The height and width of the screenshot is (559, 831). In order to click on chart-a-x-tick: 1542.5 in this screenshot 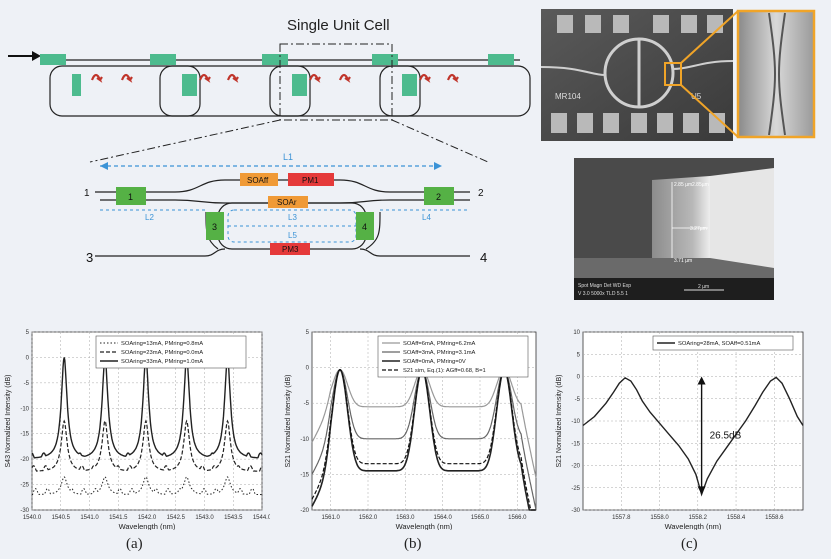, I will do `click(176, 518)`.